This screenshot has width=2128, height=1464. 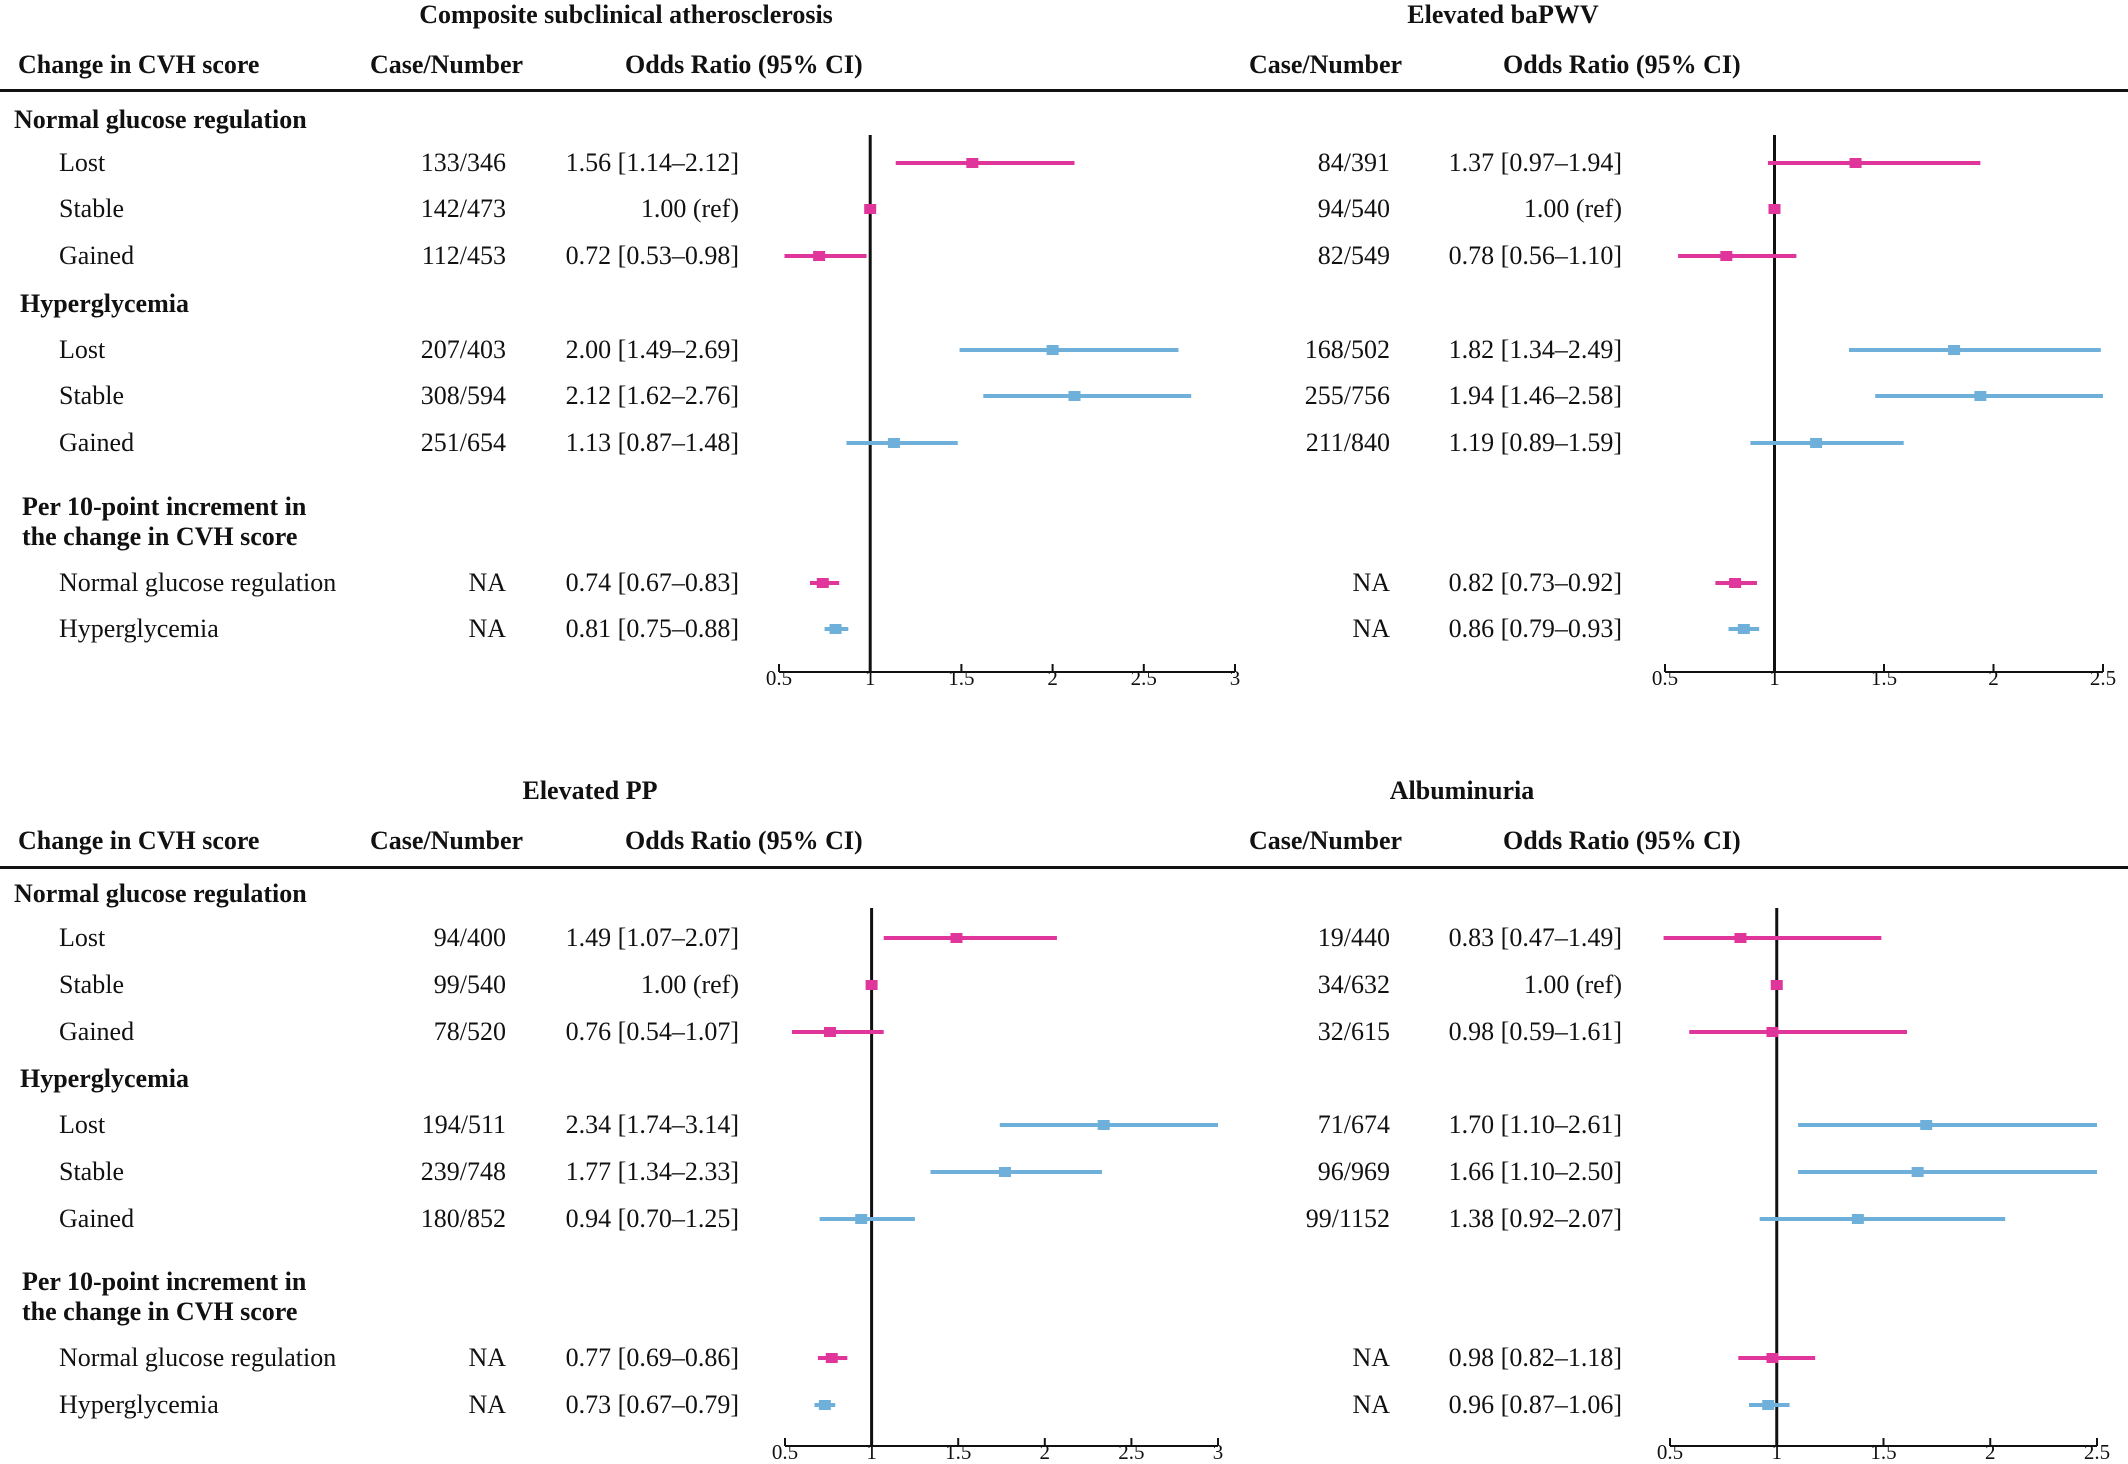 I want to click on case-number-cell: 207/403, so click(x=463, y=349).